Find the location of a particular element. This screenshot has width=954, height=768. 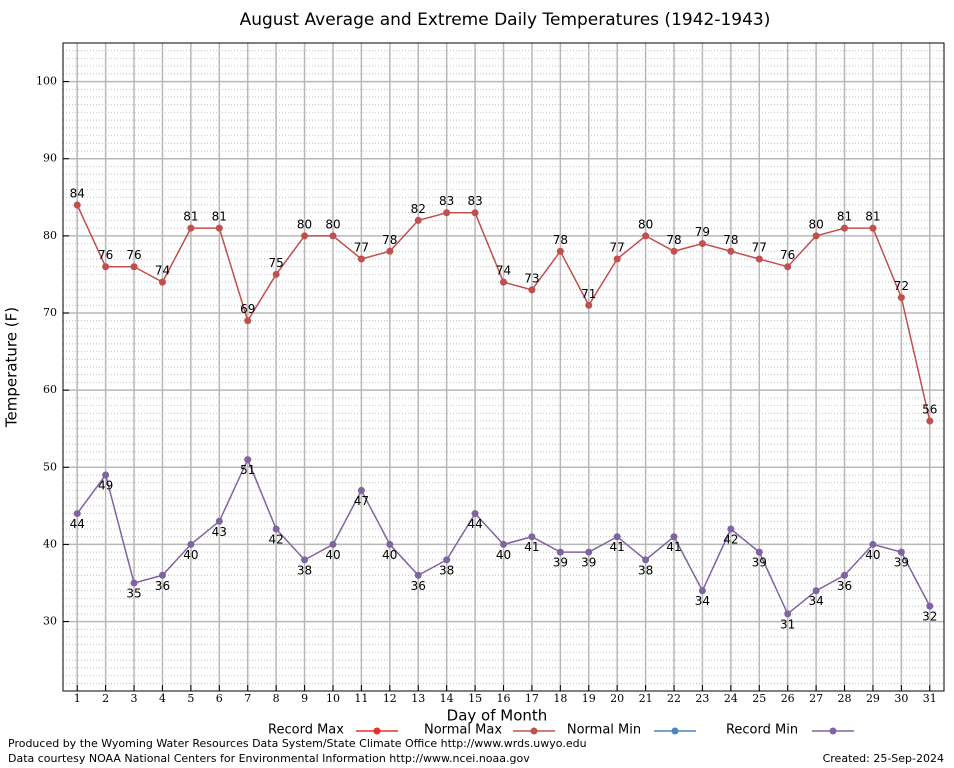

x-tick-label: 26 is located at coordinates (788, 698).